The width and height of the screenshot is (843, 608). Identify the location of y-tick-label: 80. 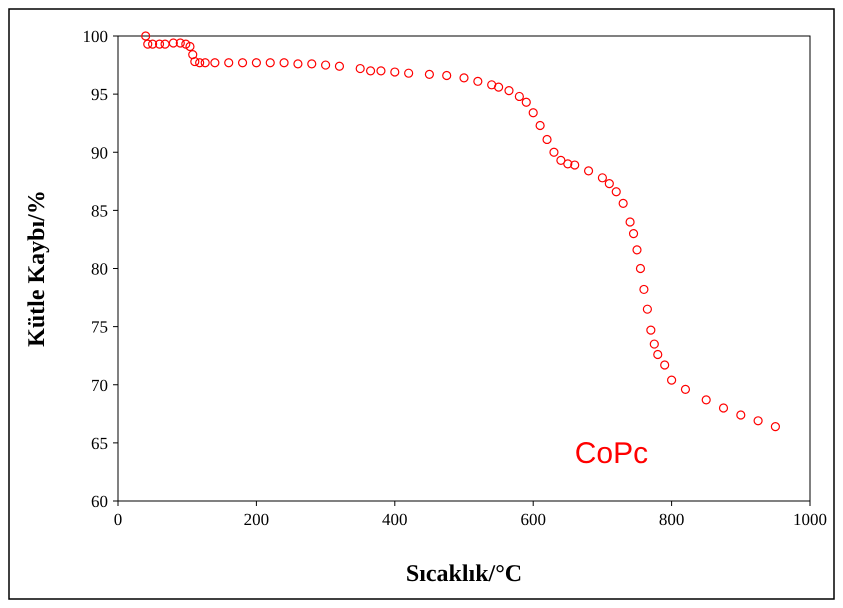
(99, 269).